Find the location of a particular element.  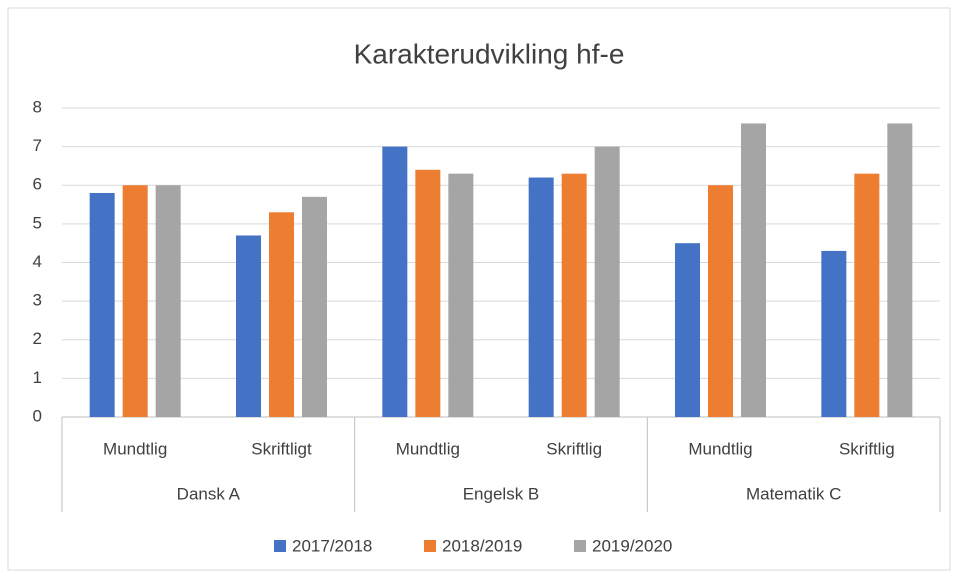

y-tick-label: 1 is located at coordinates (37, 377).